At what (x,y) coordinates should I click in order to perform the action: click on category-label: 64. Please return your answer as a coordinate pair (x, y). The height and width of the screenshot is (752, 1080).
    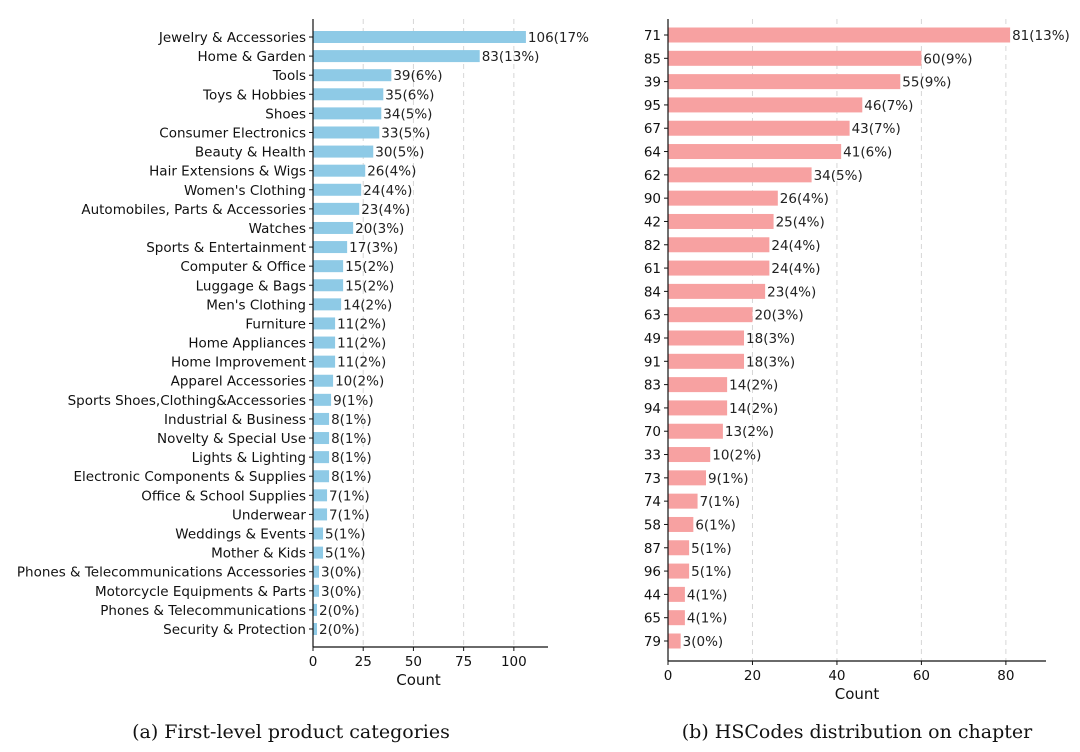
    Looking at the image, I should click on (652, 153).